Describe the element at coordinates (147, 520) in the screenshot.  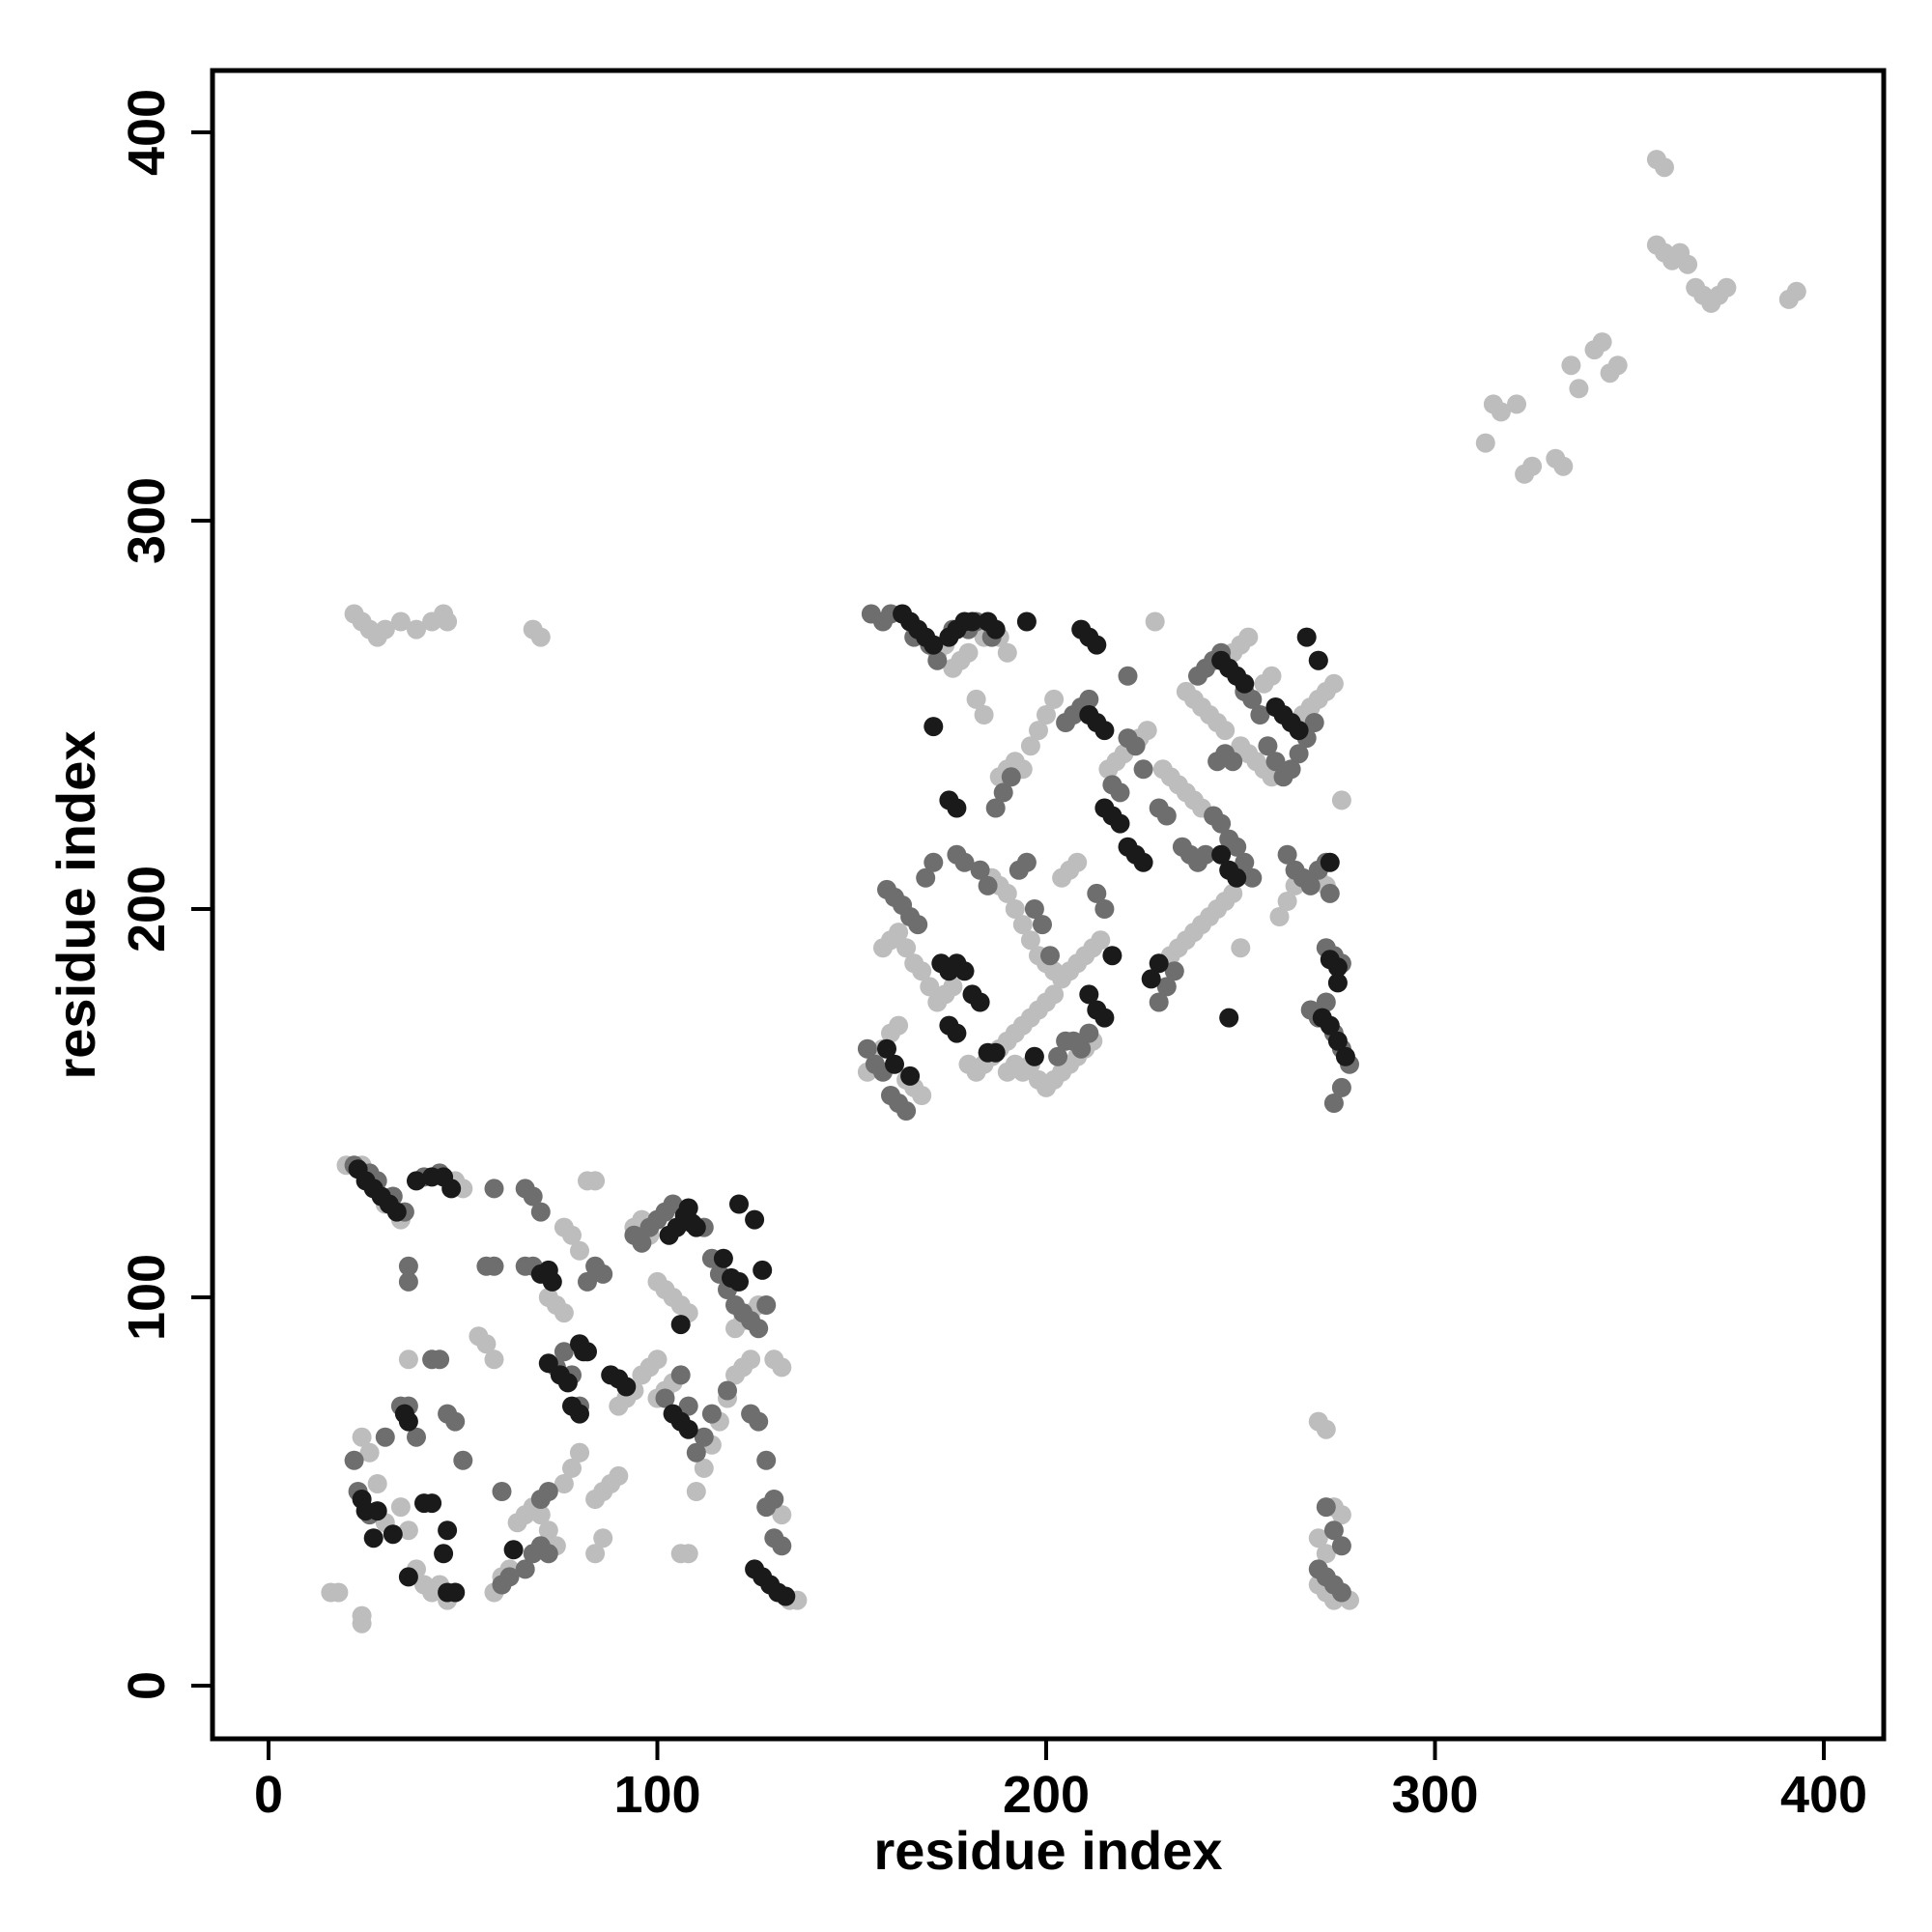
I see `y-tick-label: 300` at that location.